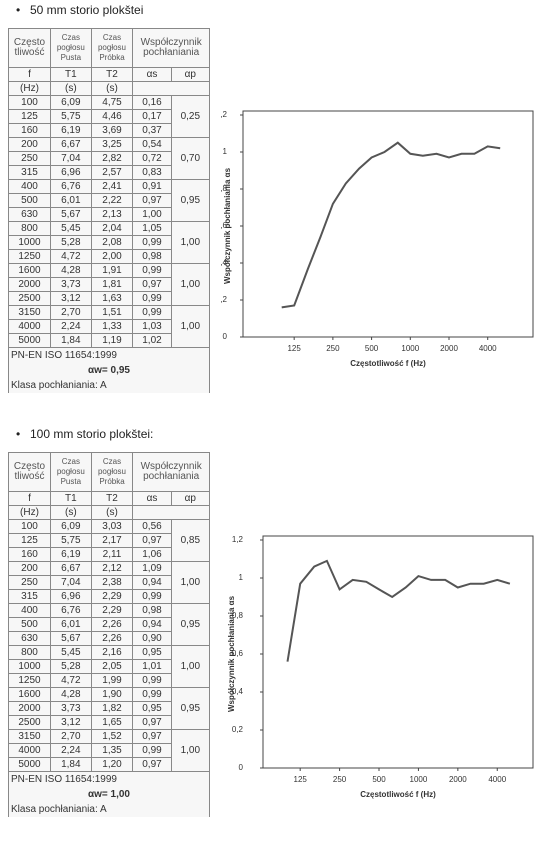  Describe the element at coordinates (112, 298) in the screenshot. I see `table-cell: 1,63` at that location.